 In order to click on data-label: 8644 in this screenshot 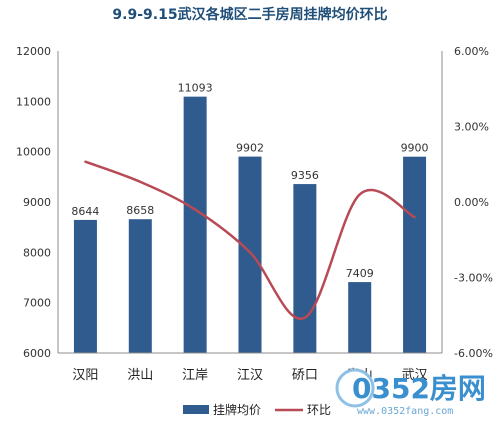, I will do `click(85, 211)`.